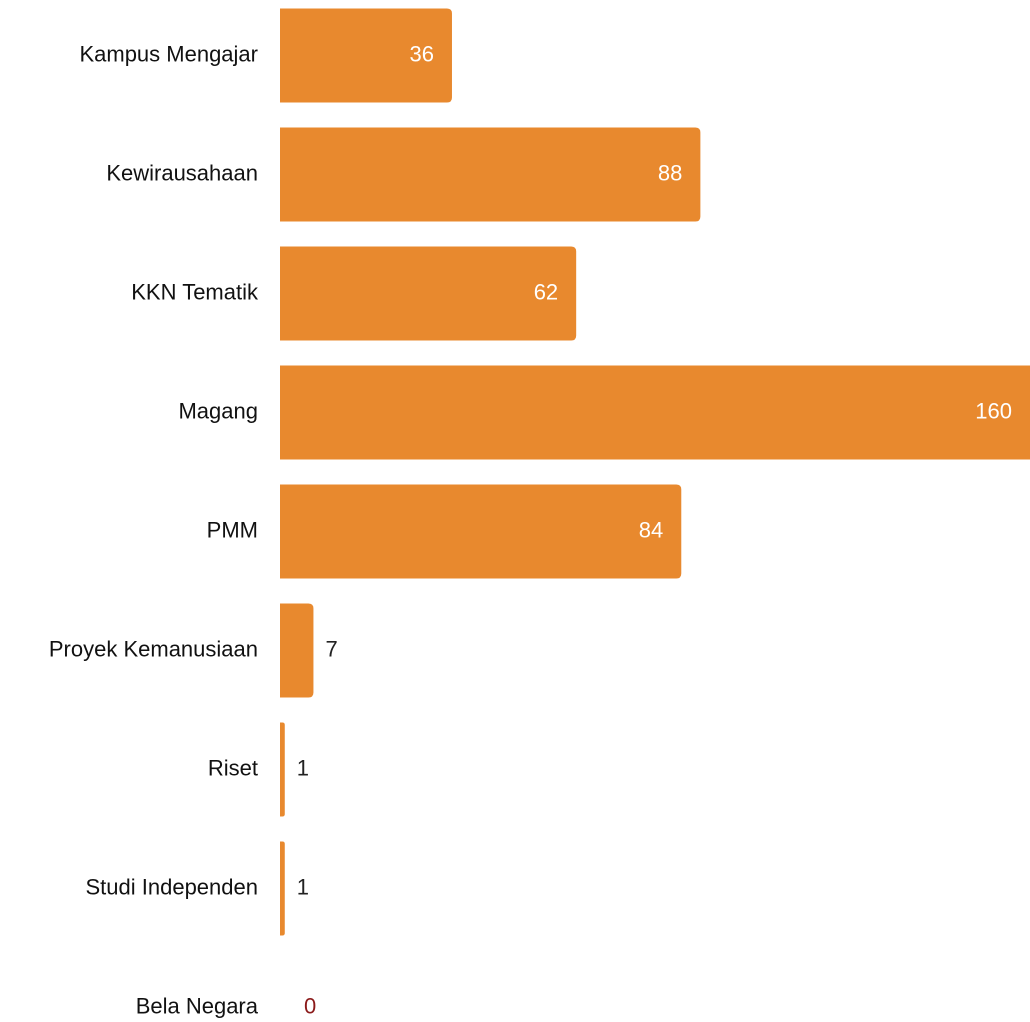 The image size is (1030, 1022). Describe the element at coordinates (153, 648) in the screenshot. I see `category-label: Proyek Kemanusiaan` at that location.